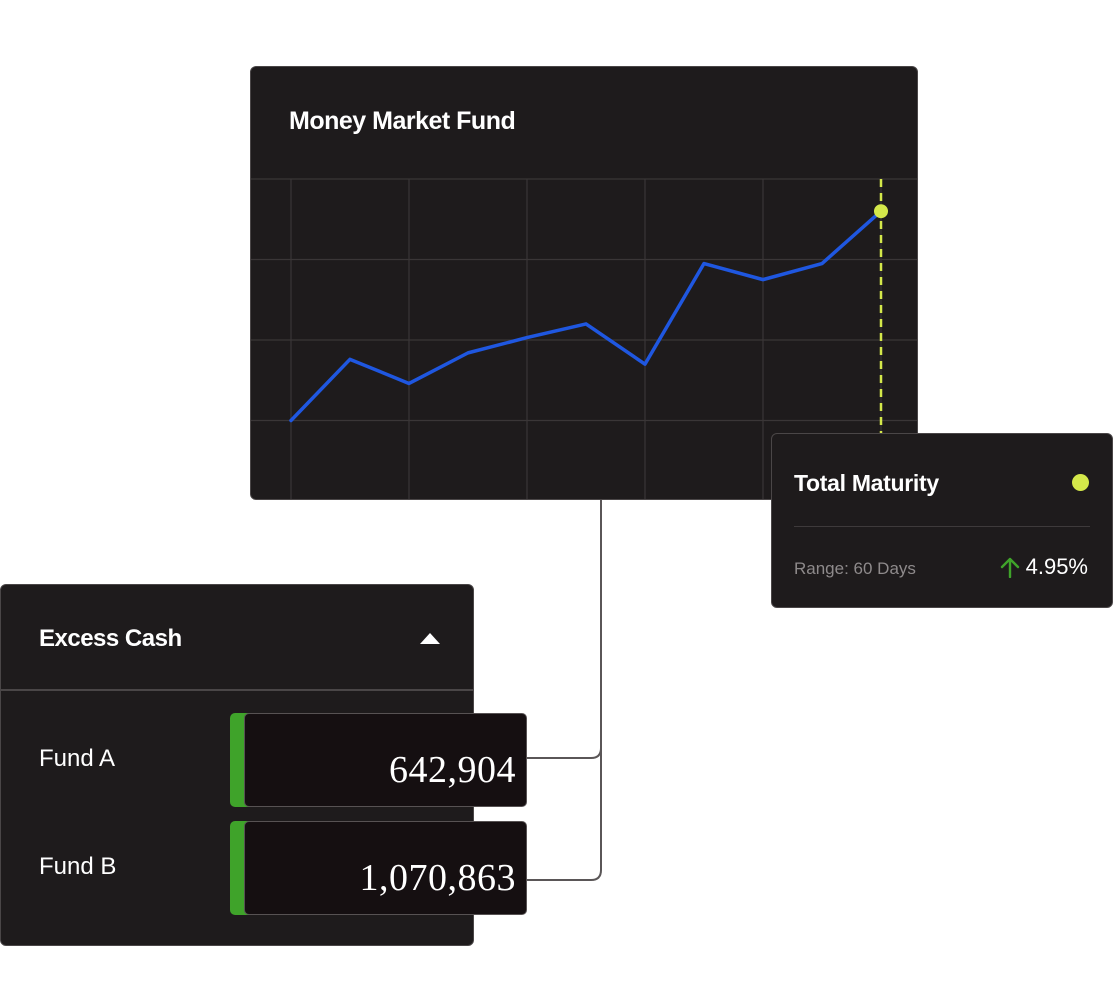 The width and height of the screenshot is (1114, 1000). Describe the element at coordinates (430, 638) in the screenshot. I see `caret-up-icon` at that location.